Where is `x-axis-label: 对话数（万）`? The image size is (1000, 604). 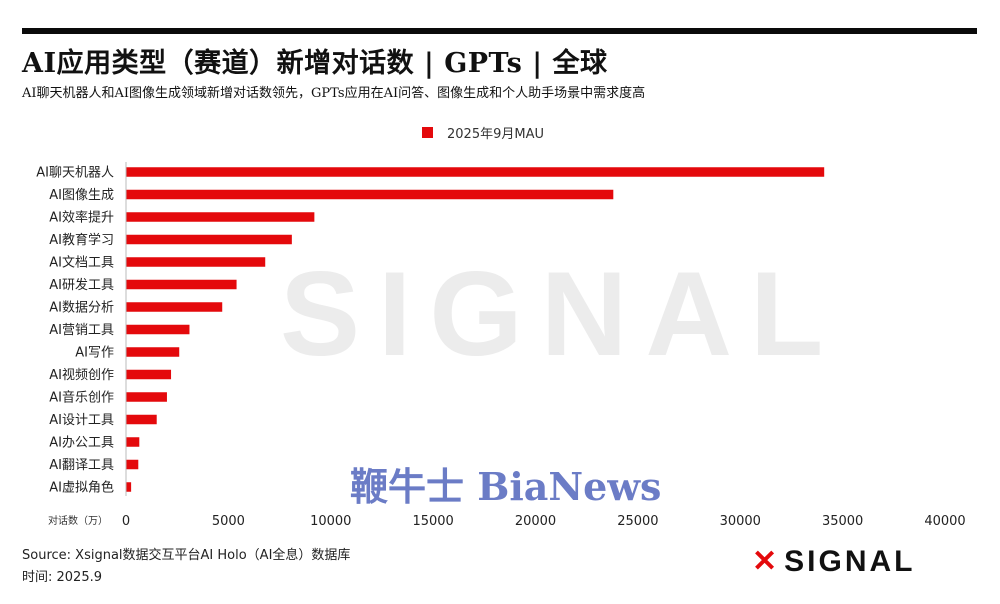 x-axis-label: 对话数（万） is located at coordinates (78, 520).